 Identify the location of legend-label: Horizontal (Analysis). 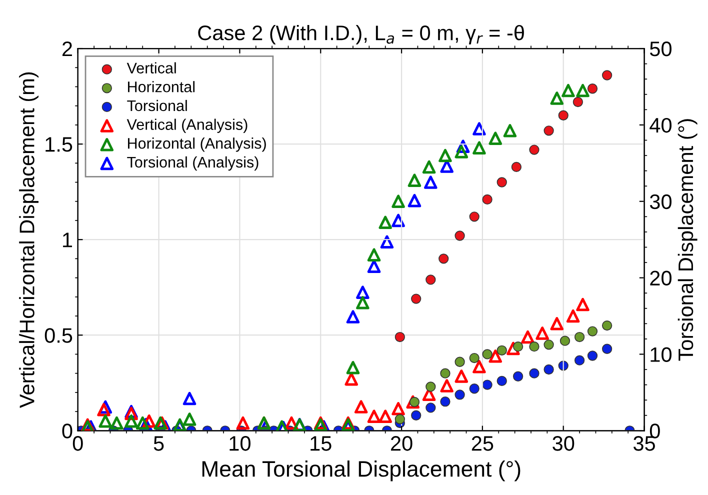
(197, 145).